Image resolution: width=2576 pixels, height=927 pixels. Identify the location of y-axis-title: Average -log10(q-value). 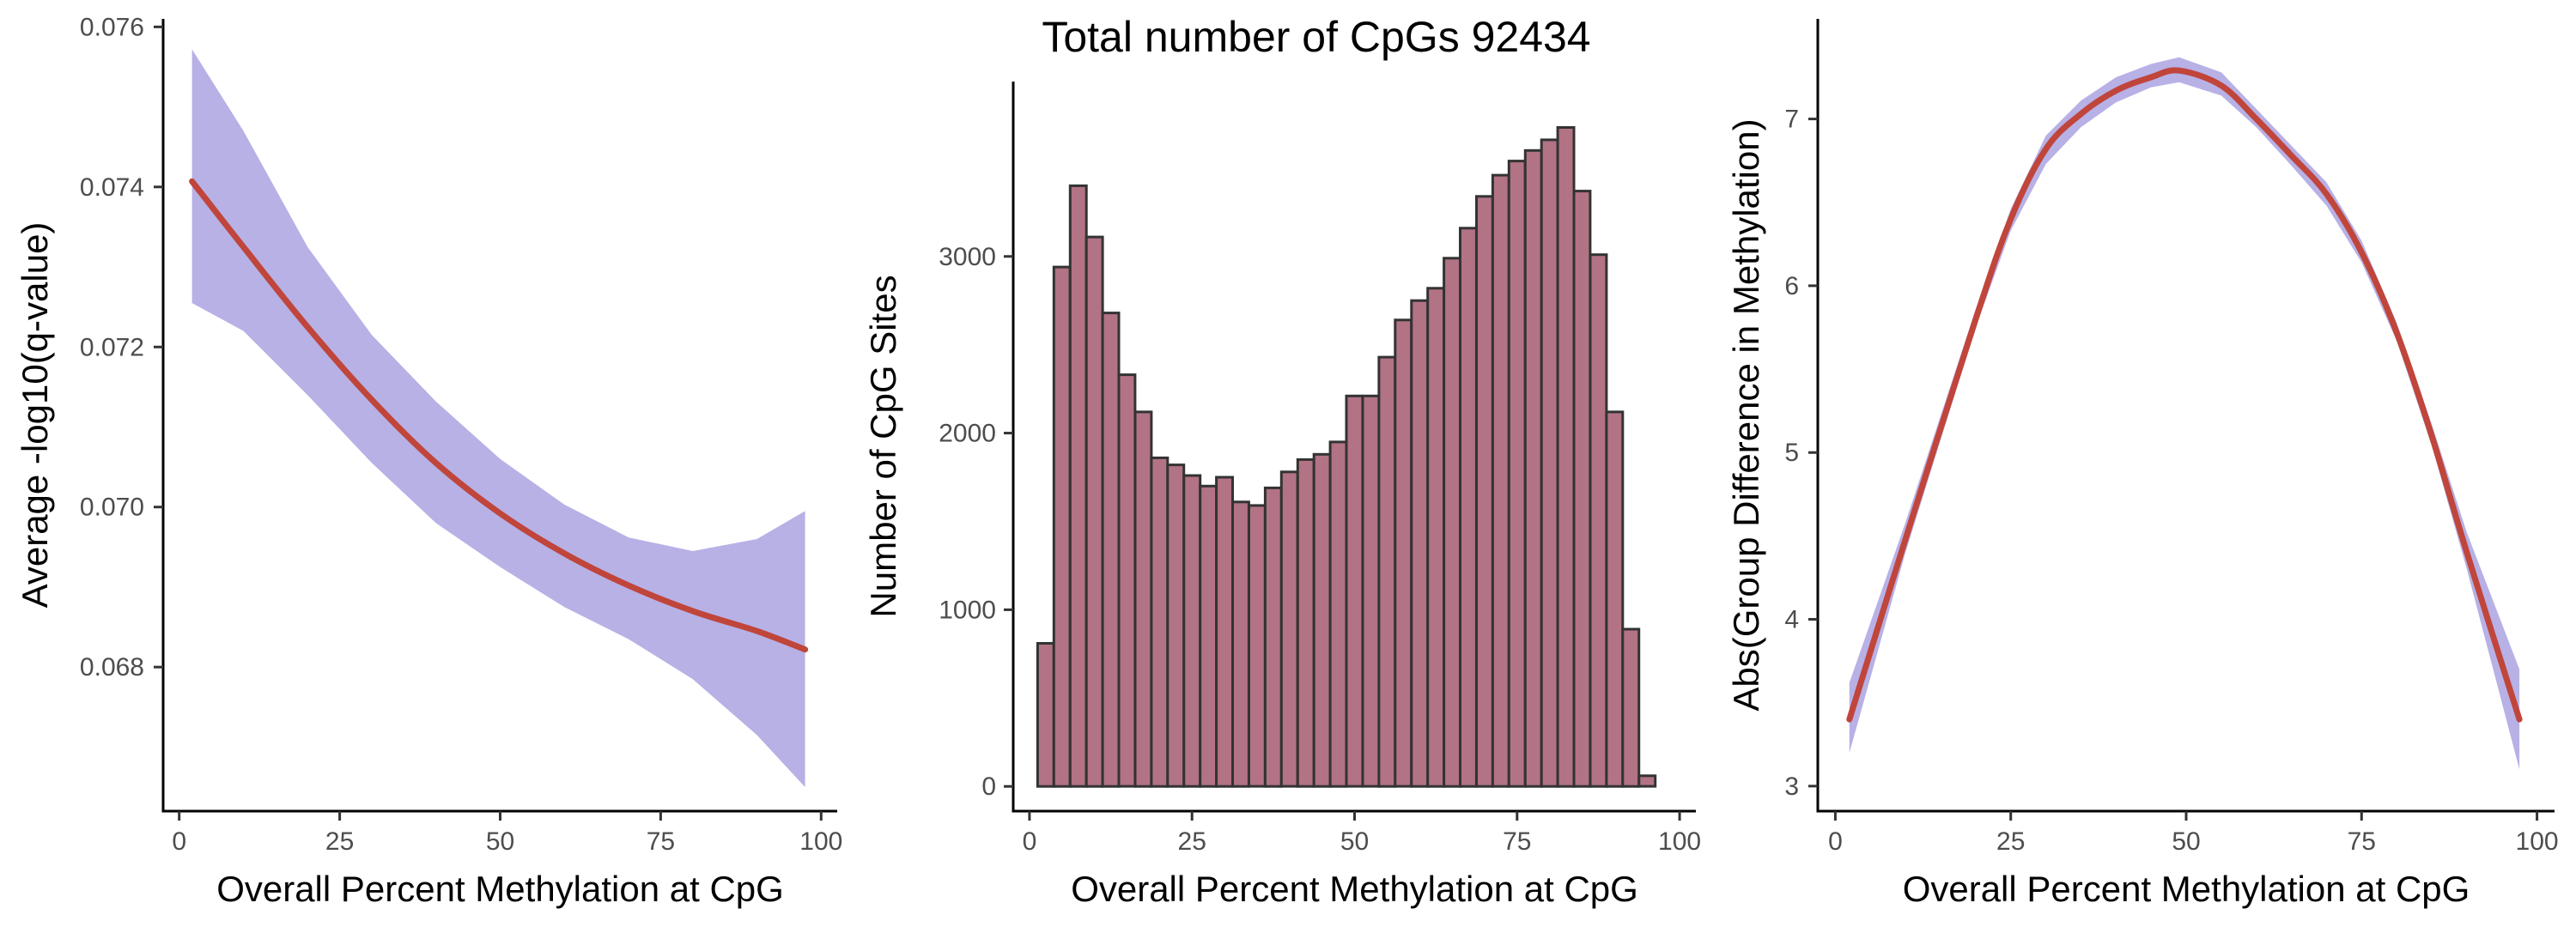
(35, 415).